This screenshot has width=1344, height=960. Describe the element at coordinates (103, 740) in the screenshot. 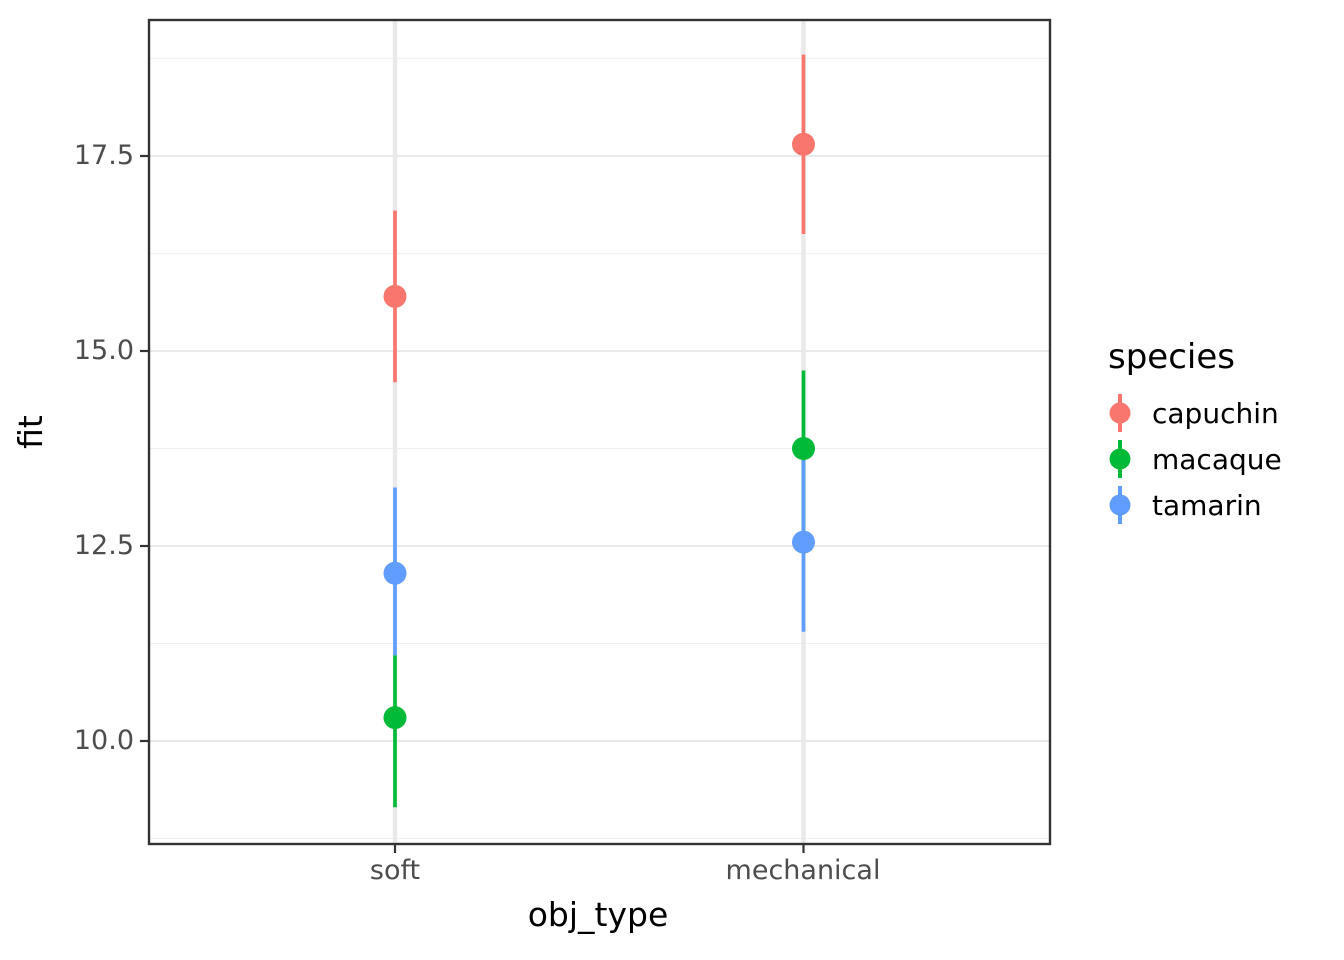

I see `y-tick-label: 10.0` at that location.